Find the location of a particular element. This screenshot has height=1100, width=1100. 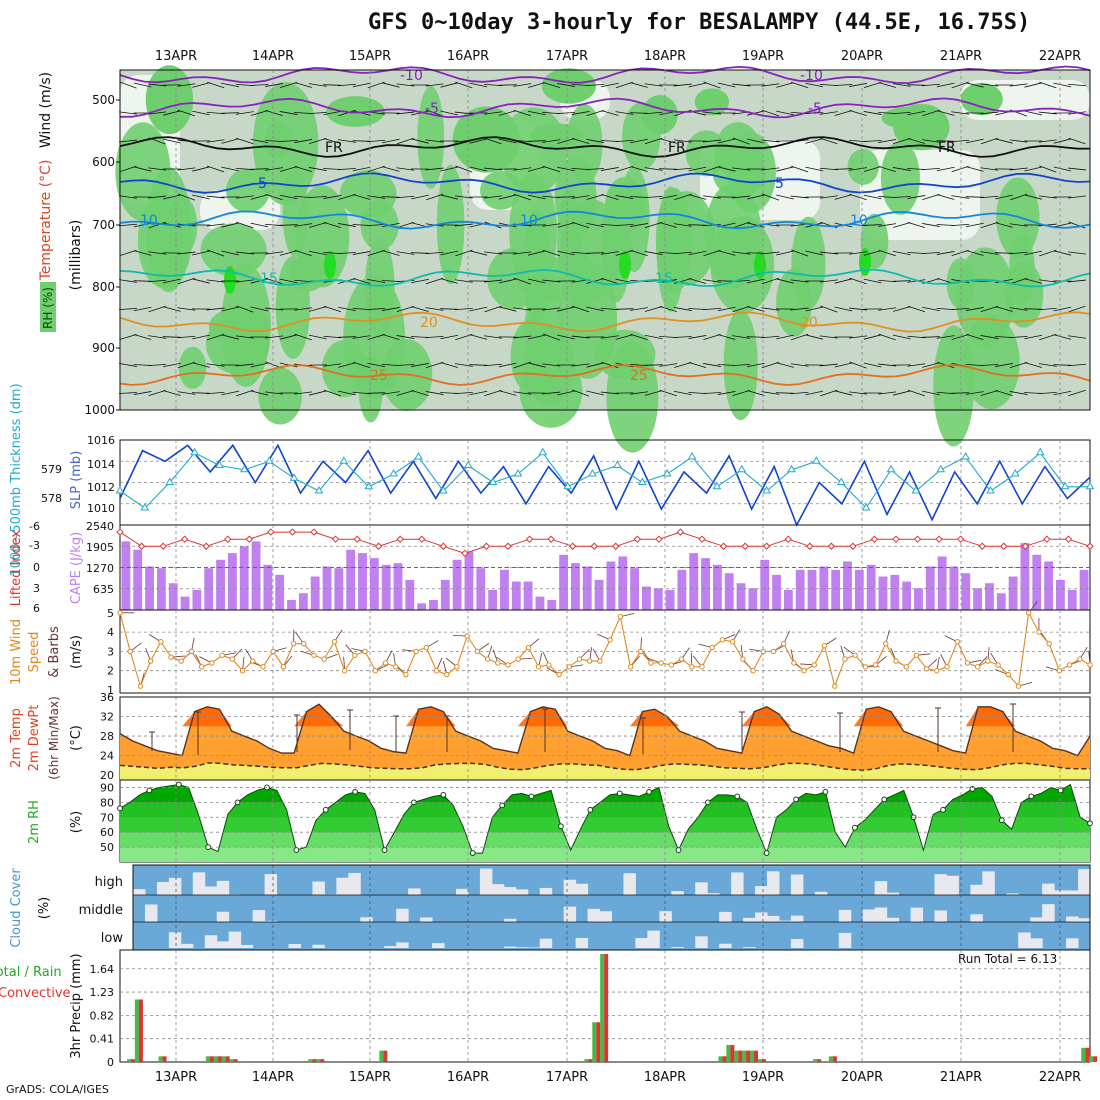

rh-peak-blob is located at coordinates (625, 265).